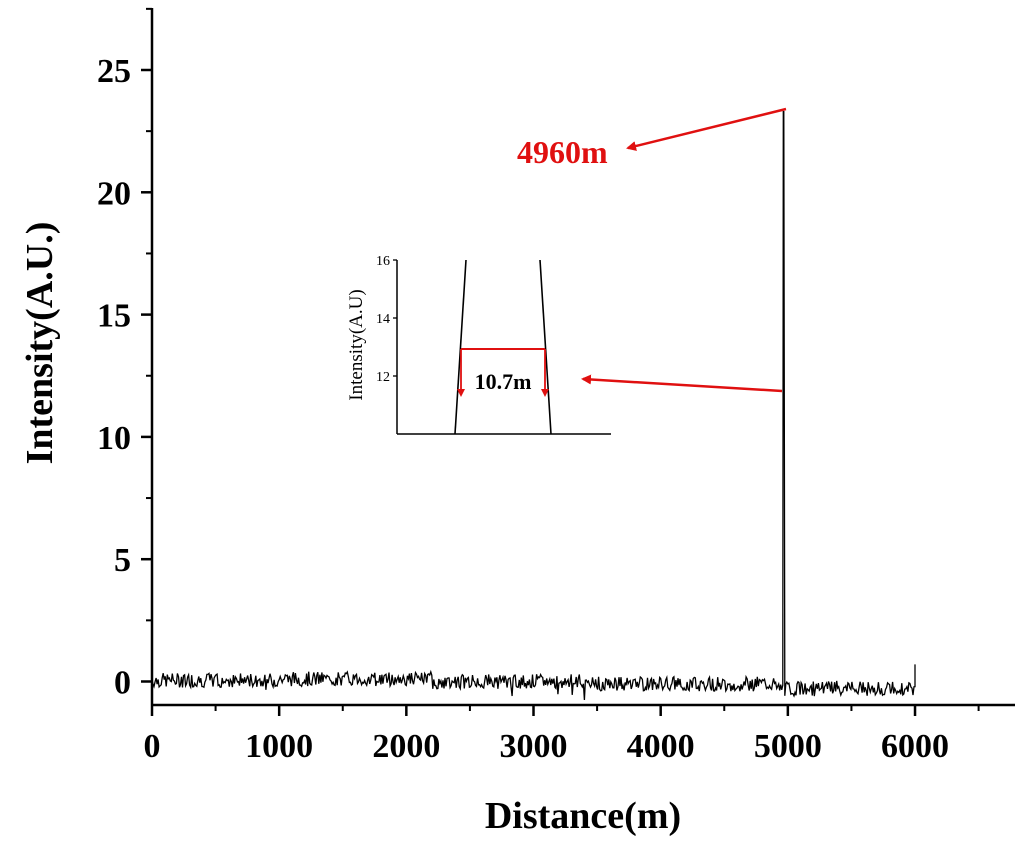 Image resolution: width=1025 pixels, height=847 pixels. I want to click on y-axis-title: Intensity(A.U.), so click(40, 343).